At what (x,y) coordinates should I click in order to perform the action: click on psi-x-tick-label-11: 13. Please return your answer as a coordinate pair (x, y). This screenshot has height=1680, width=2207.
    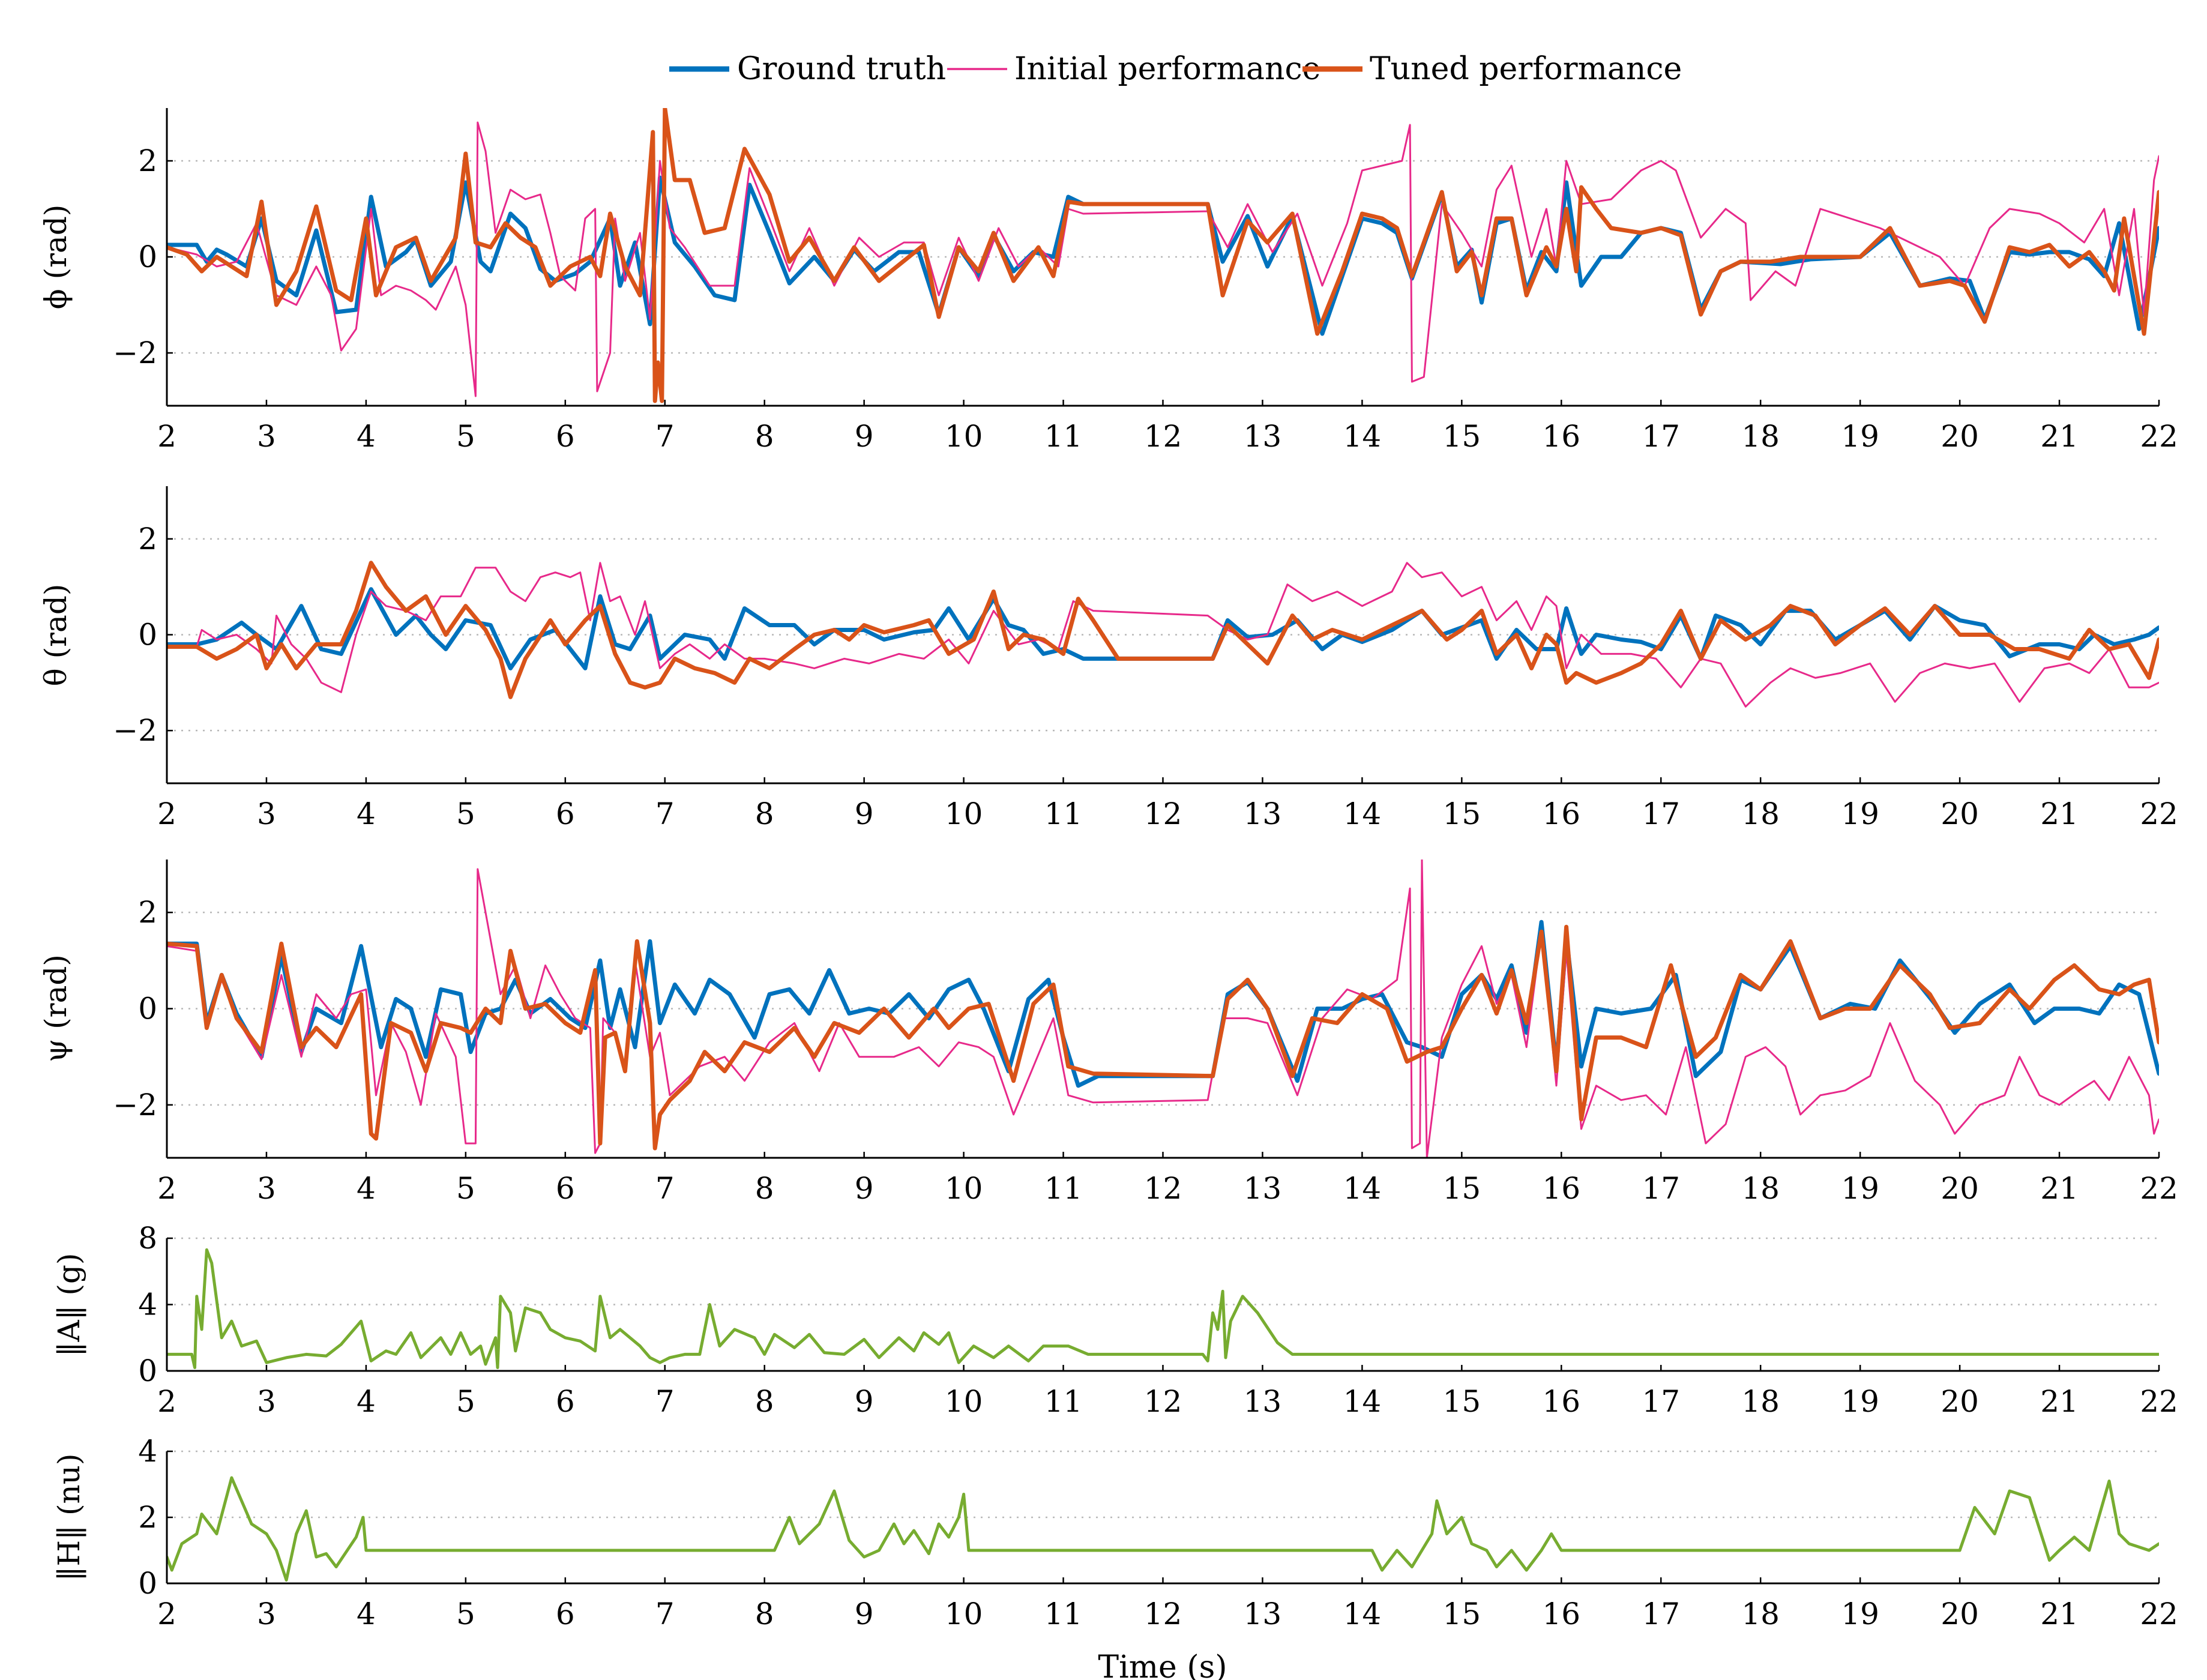
    Looking at the image, I should click on (1263, 1188).